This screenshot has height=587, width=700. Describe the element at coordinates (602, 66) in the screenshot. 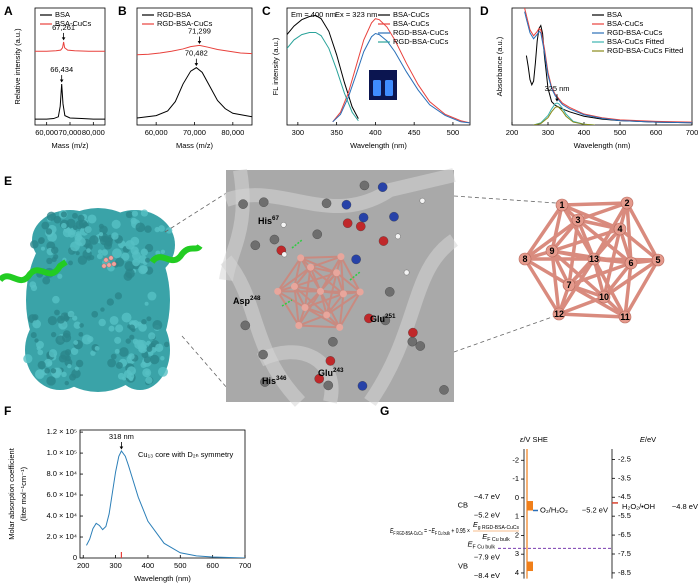

I see `plot-frame` at that location.